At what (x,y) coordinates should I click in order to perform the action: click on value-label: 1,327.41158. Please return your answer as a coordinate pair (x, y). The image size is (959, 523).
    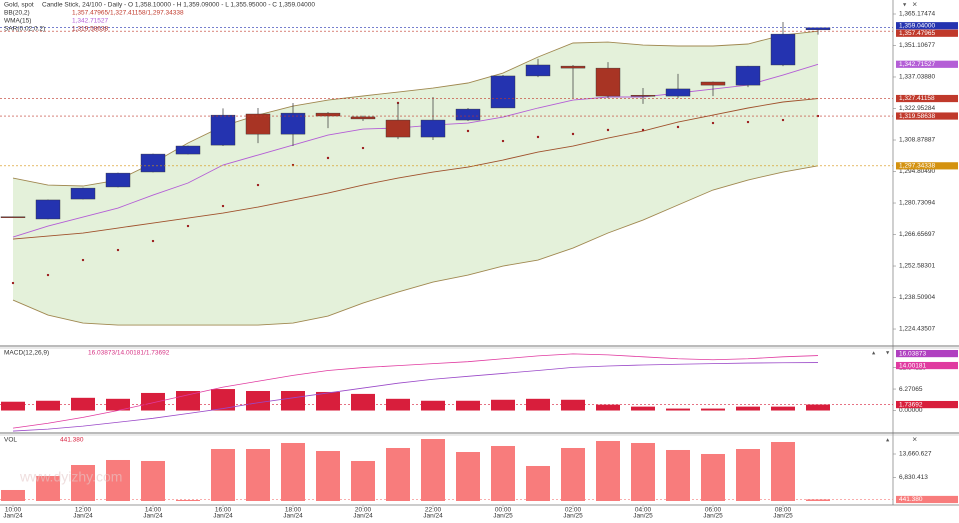
    Looking at the image, I should click on (917, 98).